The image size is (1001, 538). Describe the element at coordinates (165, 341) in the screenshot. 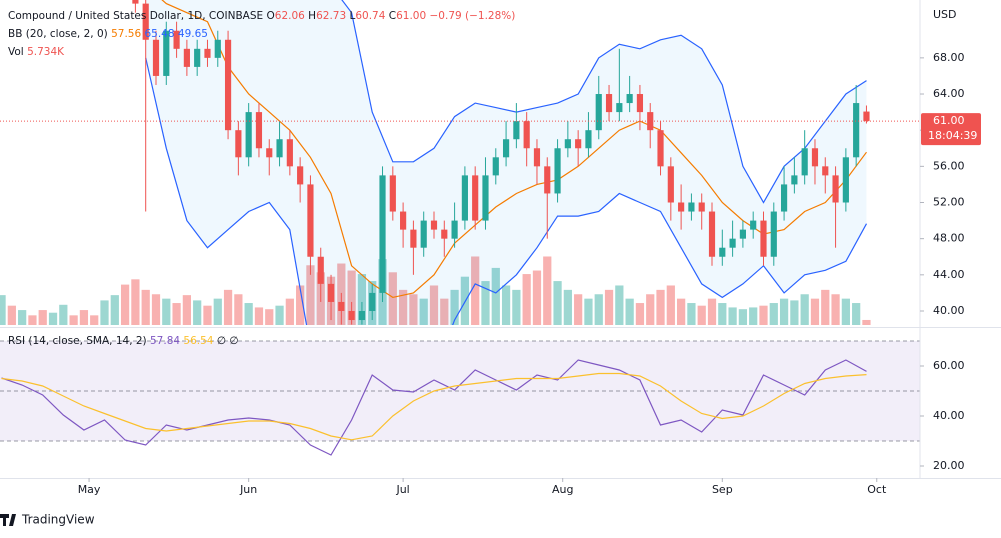

I see `indicator-value: 57.84` at that location.